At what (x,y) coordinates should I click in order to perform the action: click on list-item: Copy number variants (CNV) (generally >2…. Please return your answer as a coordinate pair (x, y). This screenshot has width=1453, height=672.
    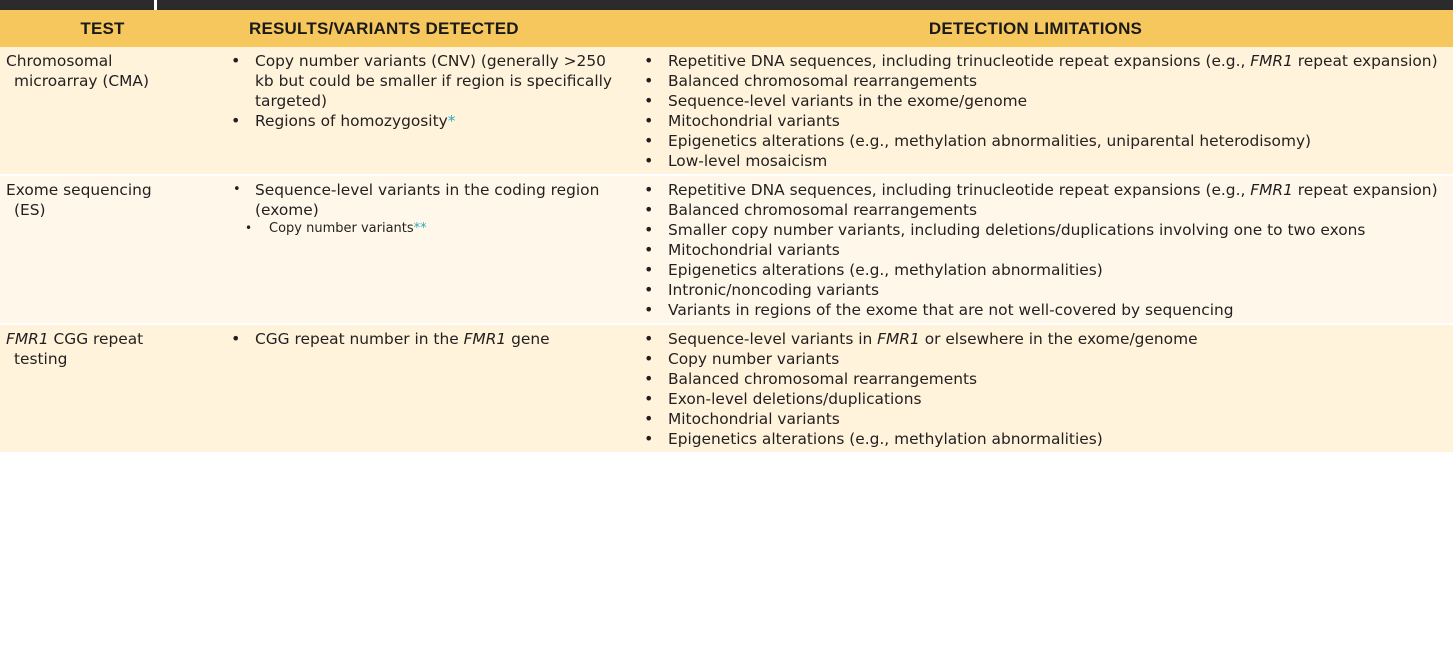
    Looking at the image, I should click on (421, 81).